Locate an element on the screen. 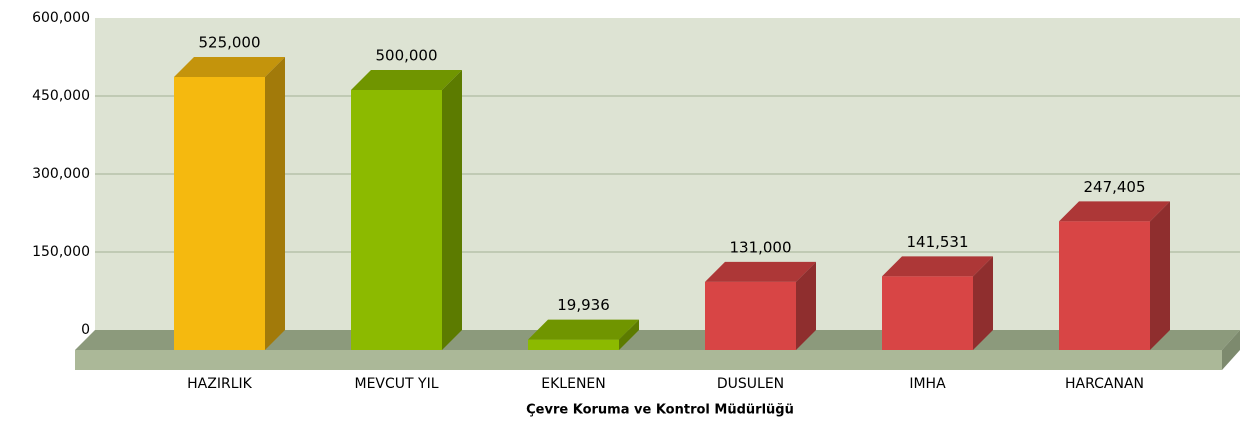 The width and height of the screenshot is (1247, 425). y-tick-label: 300,000 is located at coordinates (61, 174).